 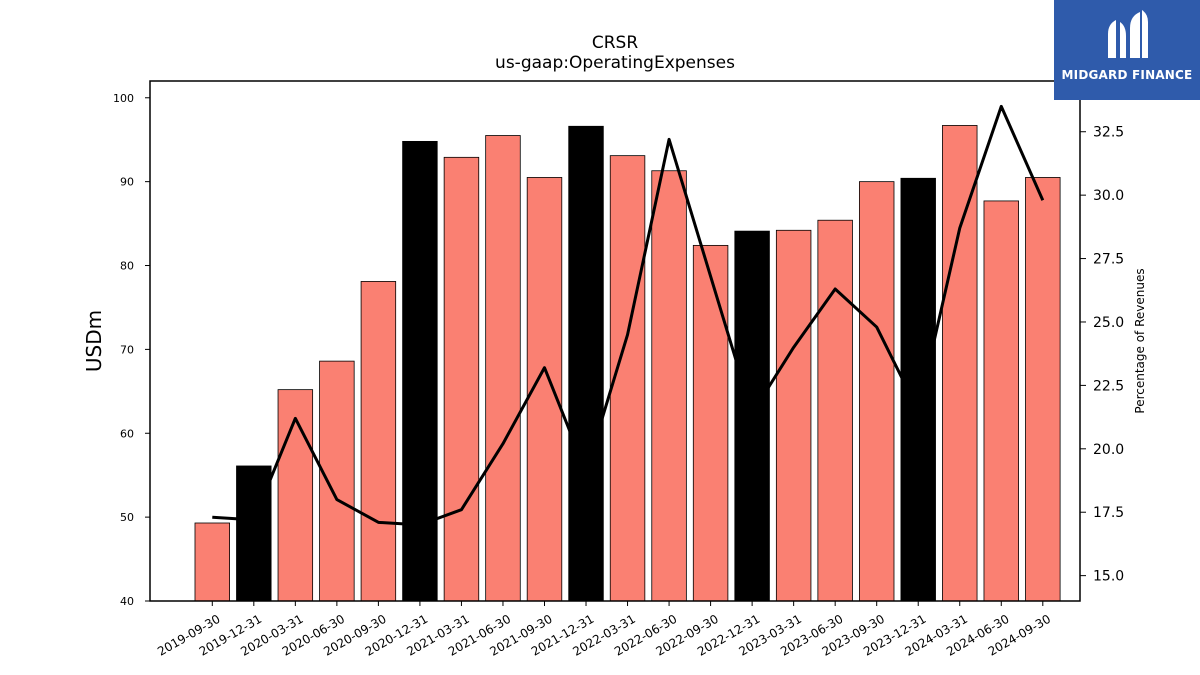 I want to click on y-axis-label: USDm, so click(x=94, y=341).